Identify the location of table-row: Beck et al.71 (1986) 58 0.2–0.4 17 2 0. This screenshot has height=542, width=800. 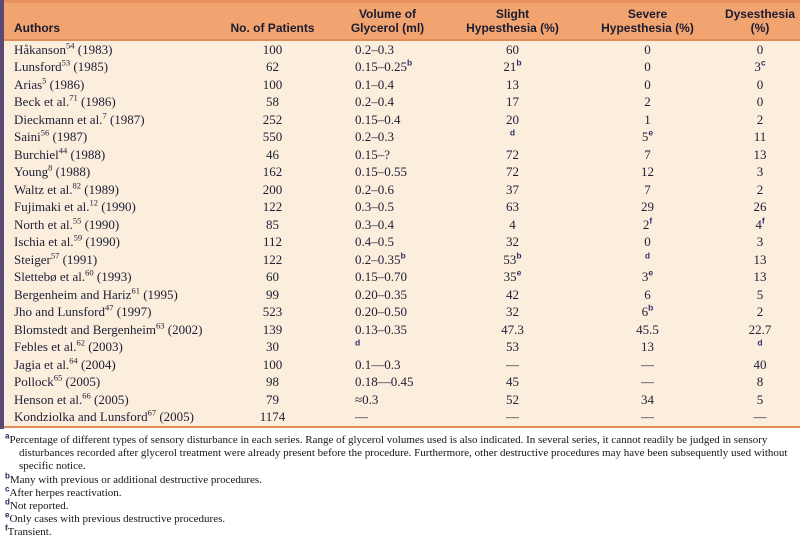
(400, 103).